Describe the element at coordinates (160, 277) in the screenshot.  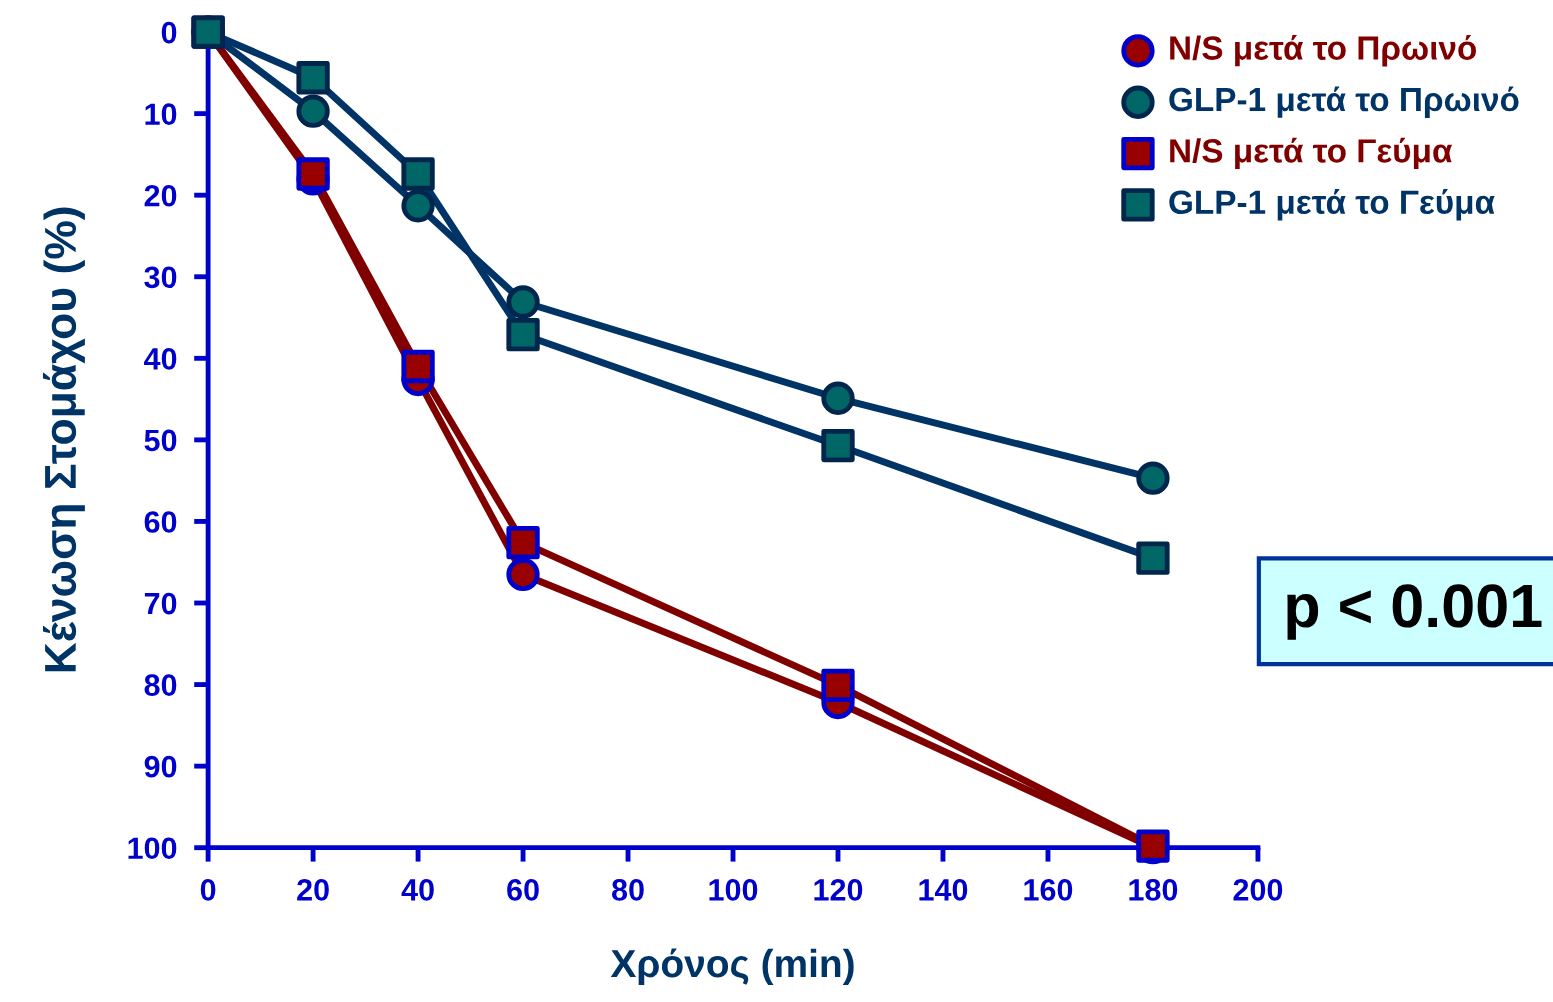
I see `y-tick-label: 30` at that location.